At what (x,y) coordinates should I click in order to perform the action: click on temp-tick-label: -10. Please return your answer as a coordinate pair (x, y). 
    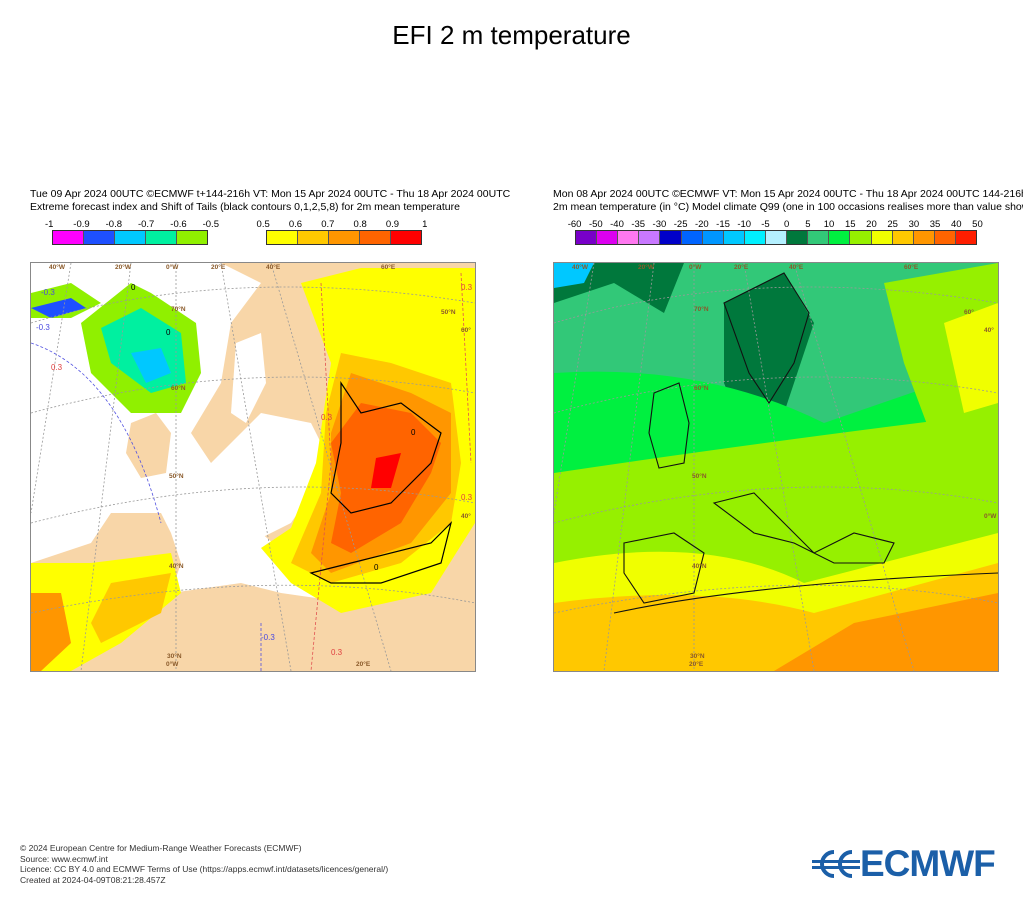
    Looking at the image, I should click on (744, 224).